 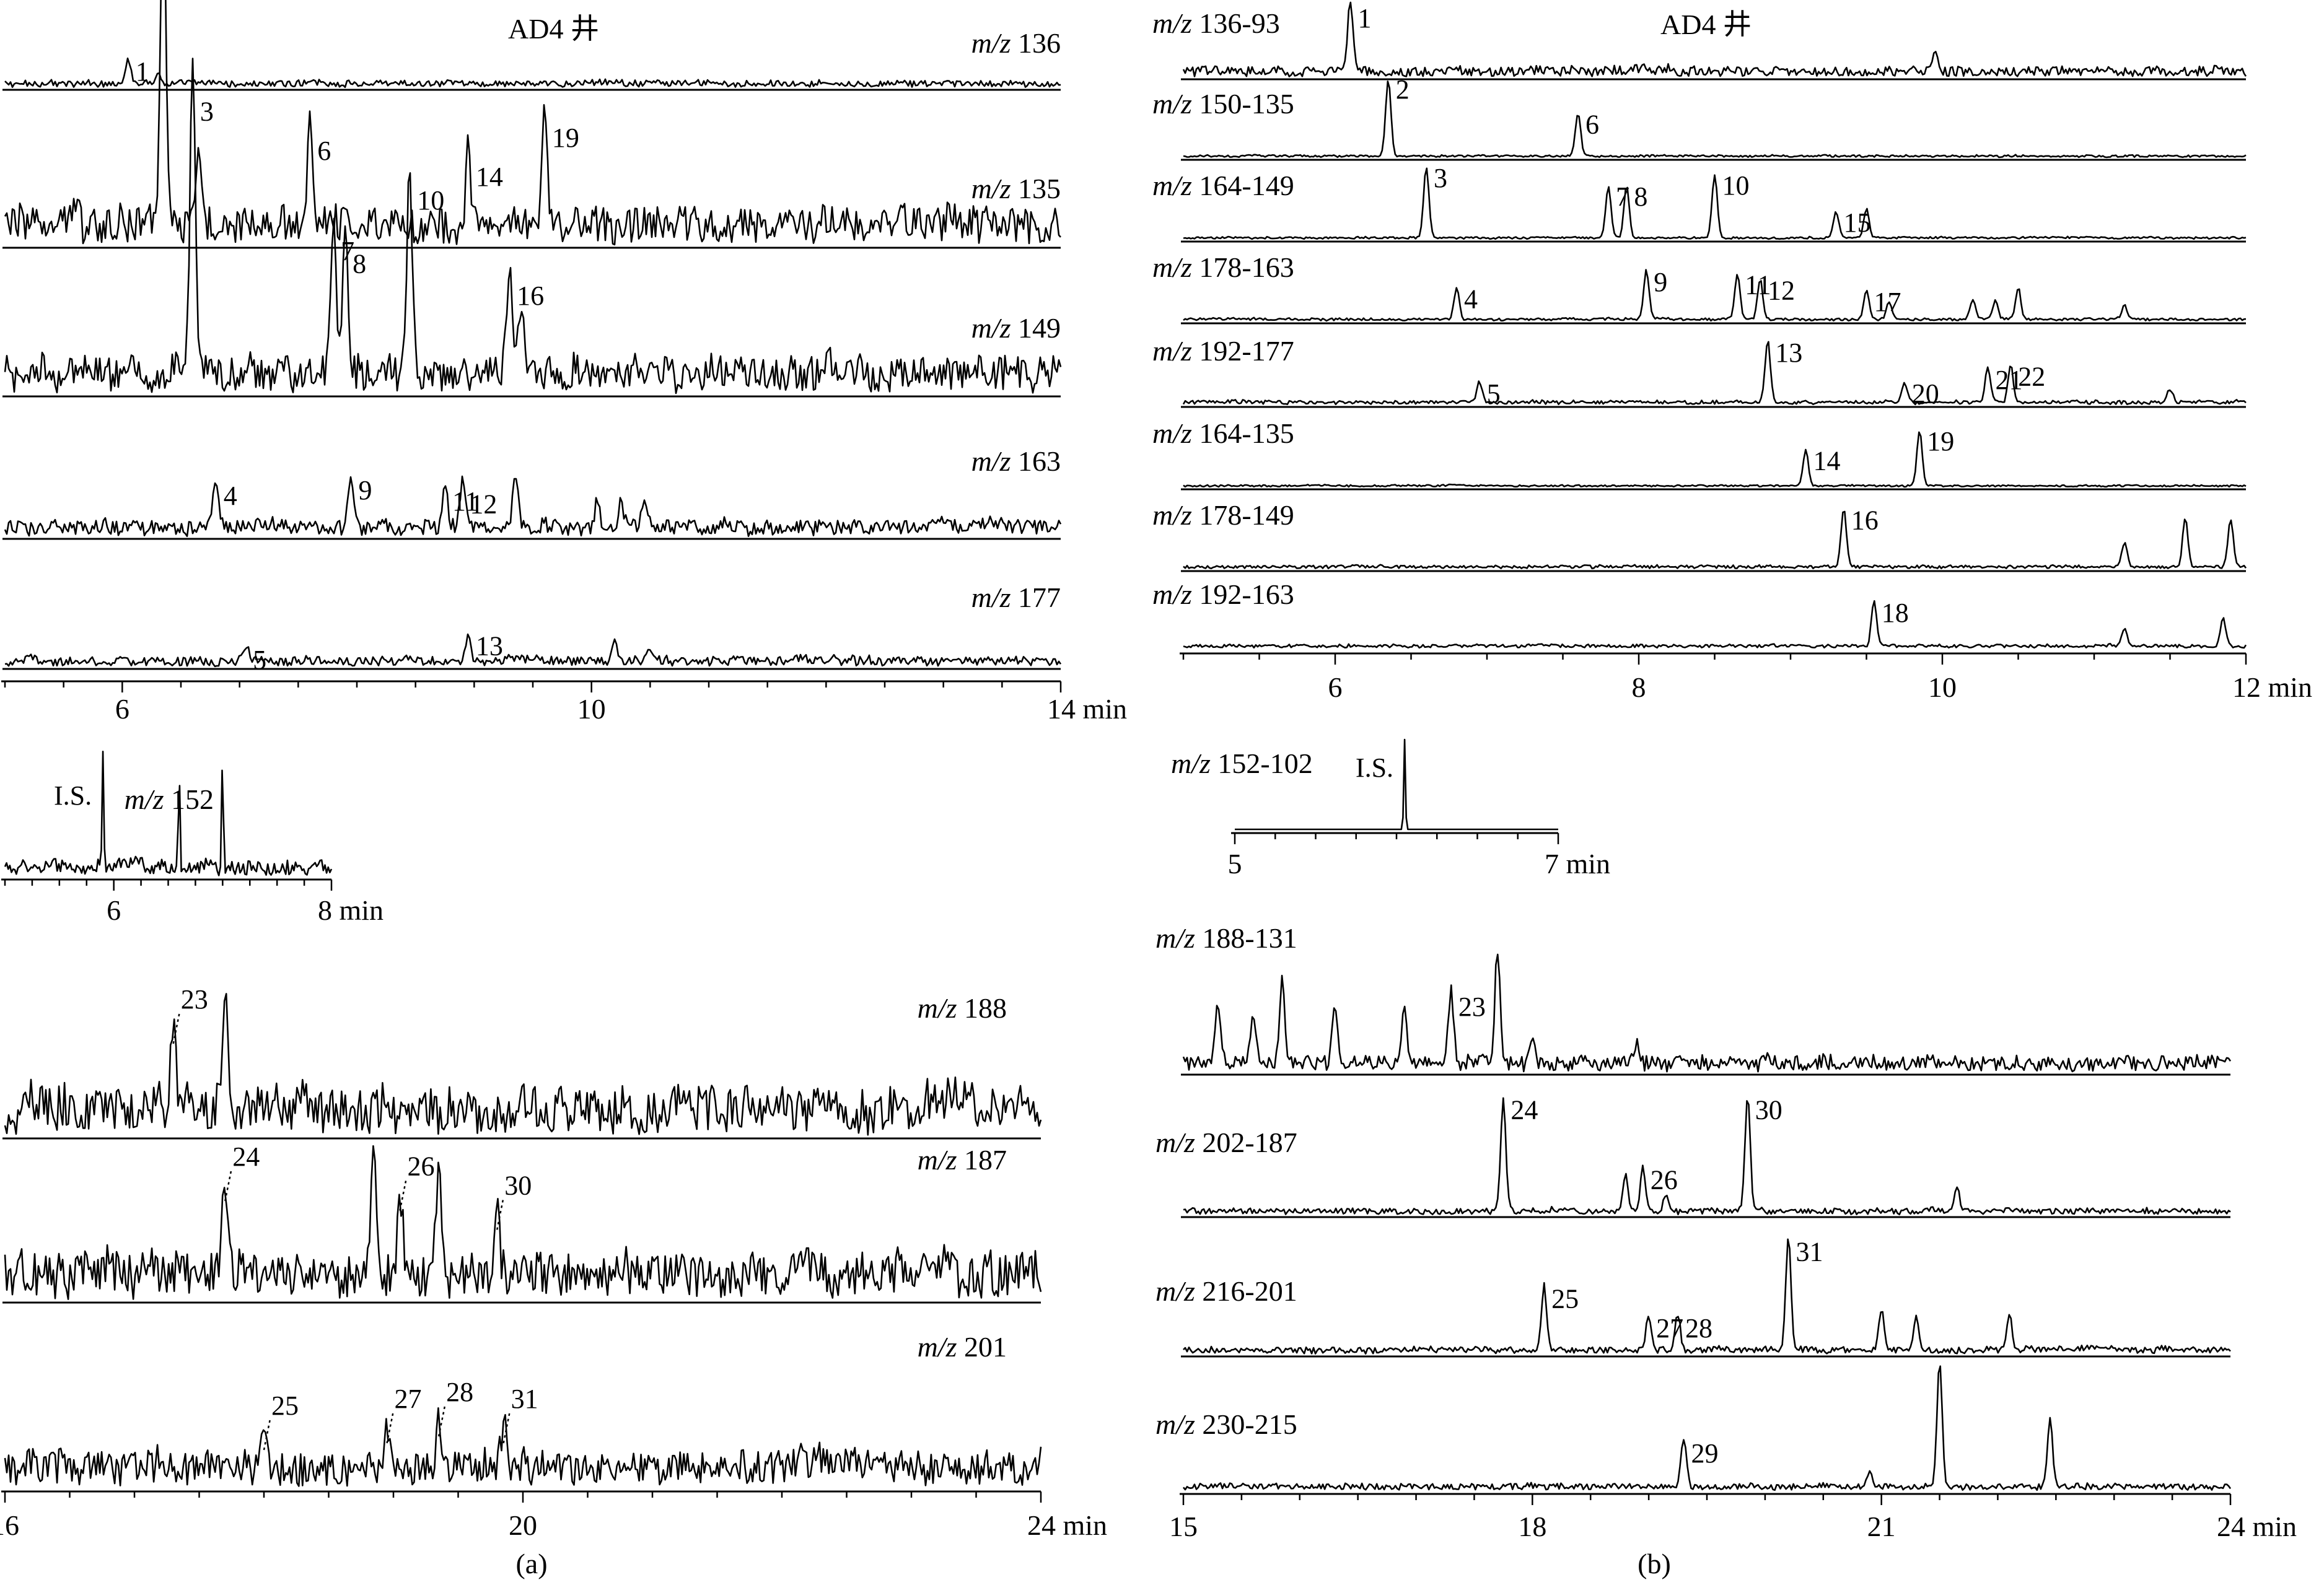 What do you see at coordinates (489, 177) in the screenshot?
I see `peak-label-14: 14` at bounding box center [489, 177].